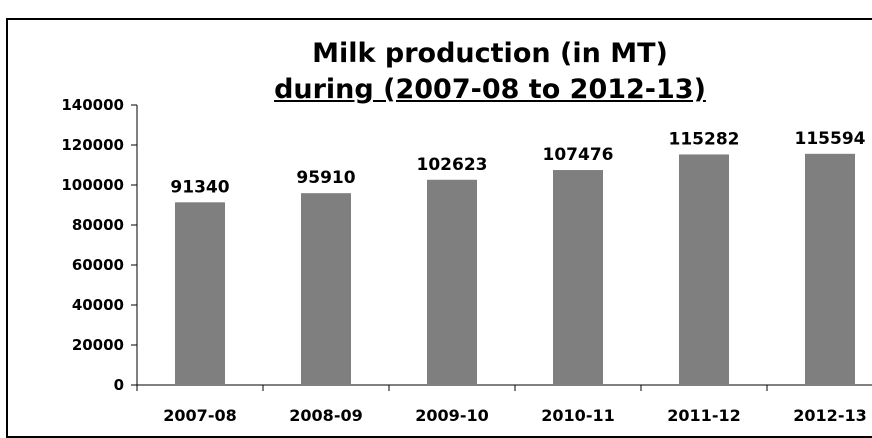  Describe the element at coordinates (98, 305) in the screenshot. I see `y-tick-label: 40000` at that location.